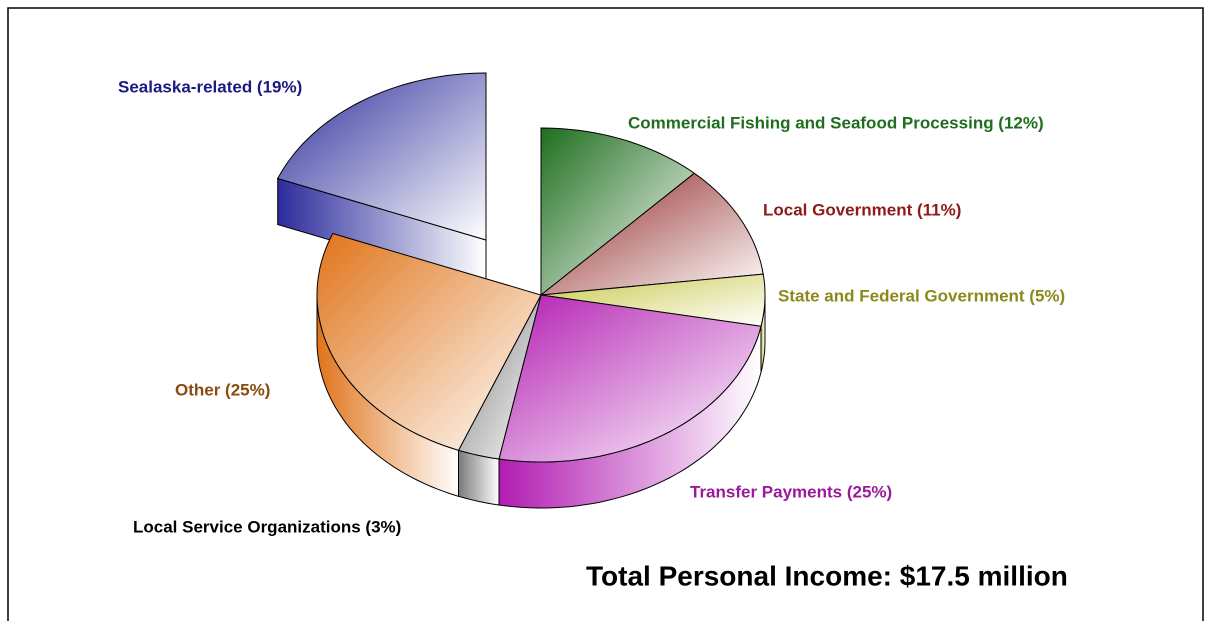  Describe the element at coordinates (921, 295) in the screenshot. I see `data-label: State and Federal Government (5%)` at that location.